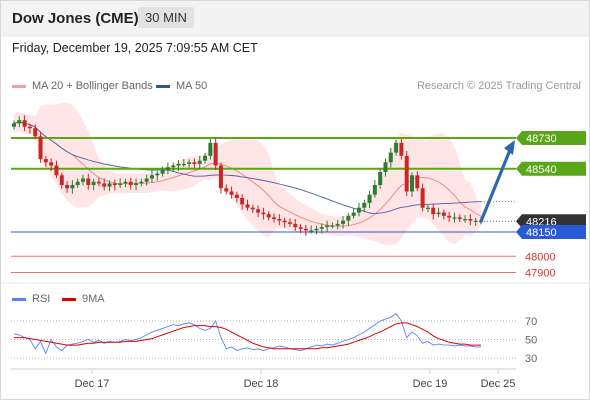 The image size is (590, 400). I want to click on rsi-line, so click(247, 333).